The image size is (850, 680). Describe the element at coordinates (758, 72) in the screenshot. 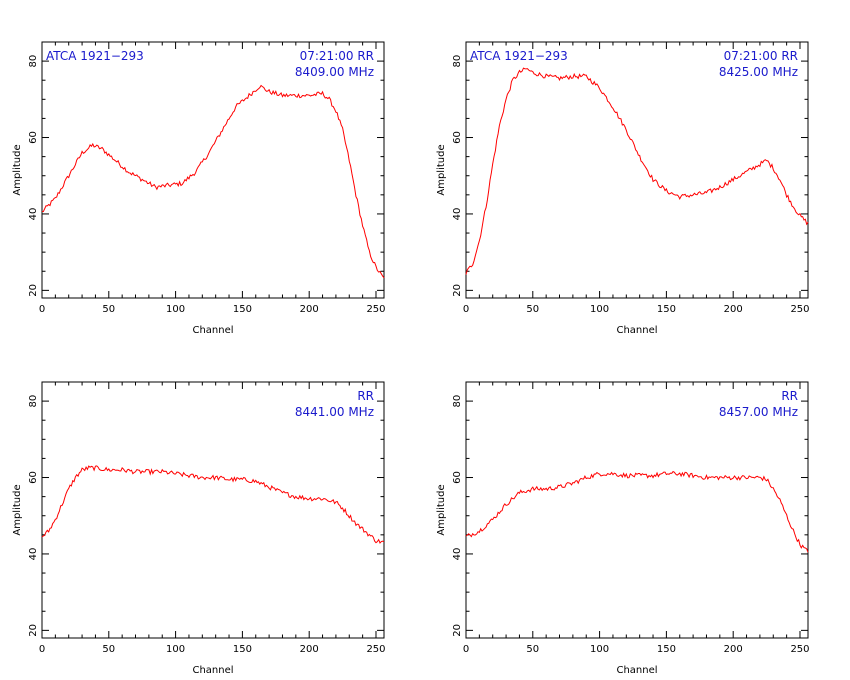

I see `frequency-annotation: 8425.00 MHz` at that location.